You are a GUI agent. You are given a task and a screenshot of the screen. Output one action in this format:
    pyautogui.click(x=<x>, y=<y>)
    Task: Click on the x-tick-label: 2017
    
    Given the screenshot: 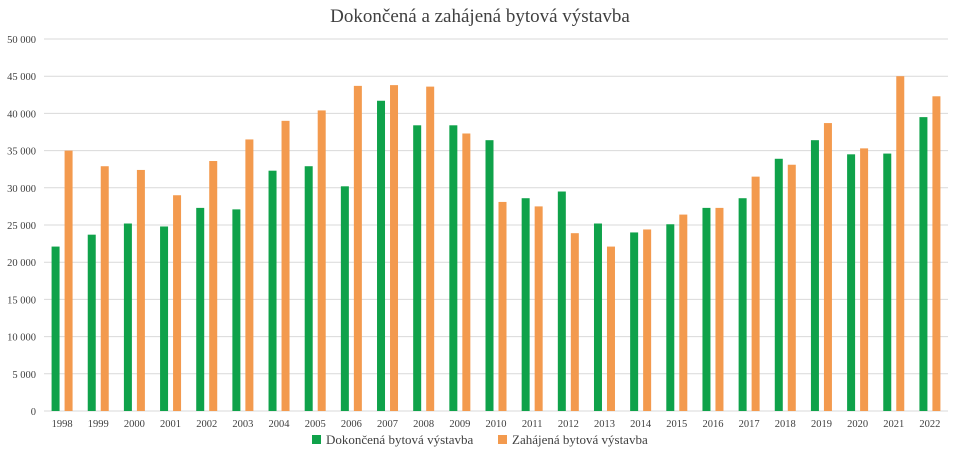 What is the action you would take?
    pyautogui.click(x=749, y=424)
    